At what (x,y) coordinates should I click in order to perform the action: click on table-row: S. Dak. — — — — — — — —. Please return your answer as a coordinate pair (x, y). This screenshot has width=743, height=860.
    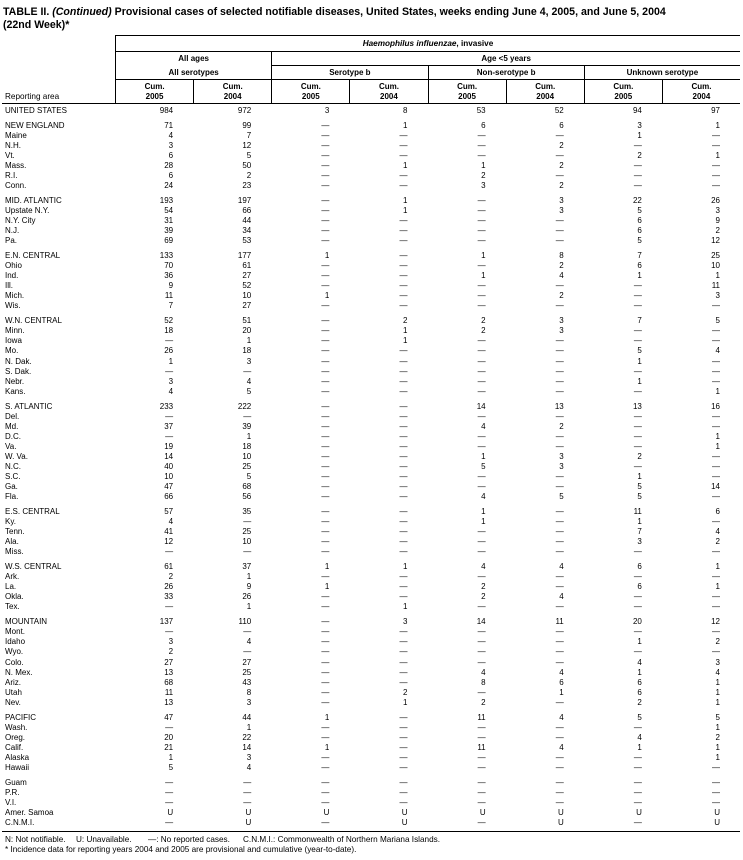
    Looking at the image, I should click on (371, 372).